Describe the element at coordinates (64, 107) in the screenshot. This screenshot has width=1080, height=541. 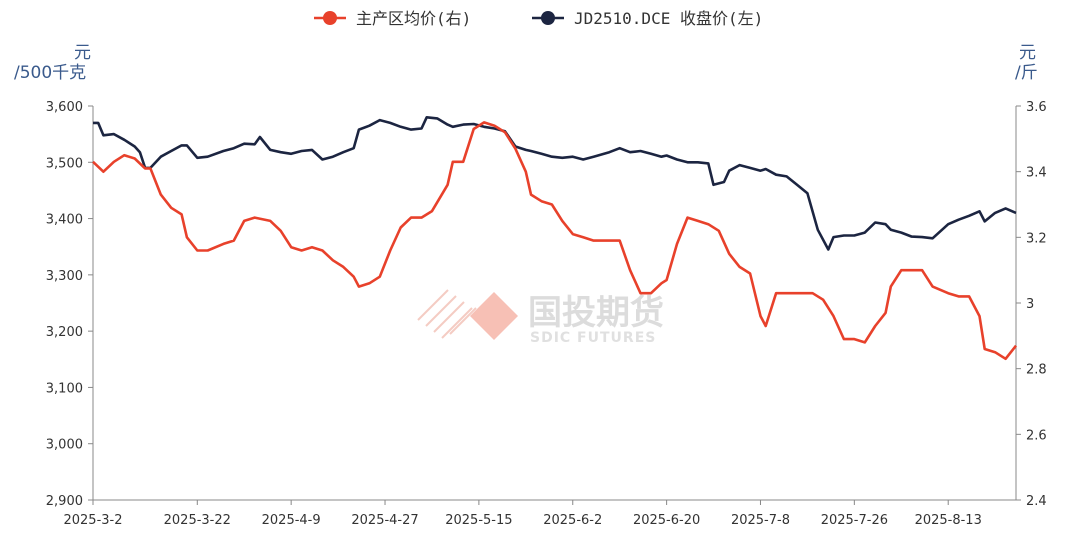
I see `left-tick-label: 3,600` at that location.